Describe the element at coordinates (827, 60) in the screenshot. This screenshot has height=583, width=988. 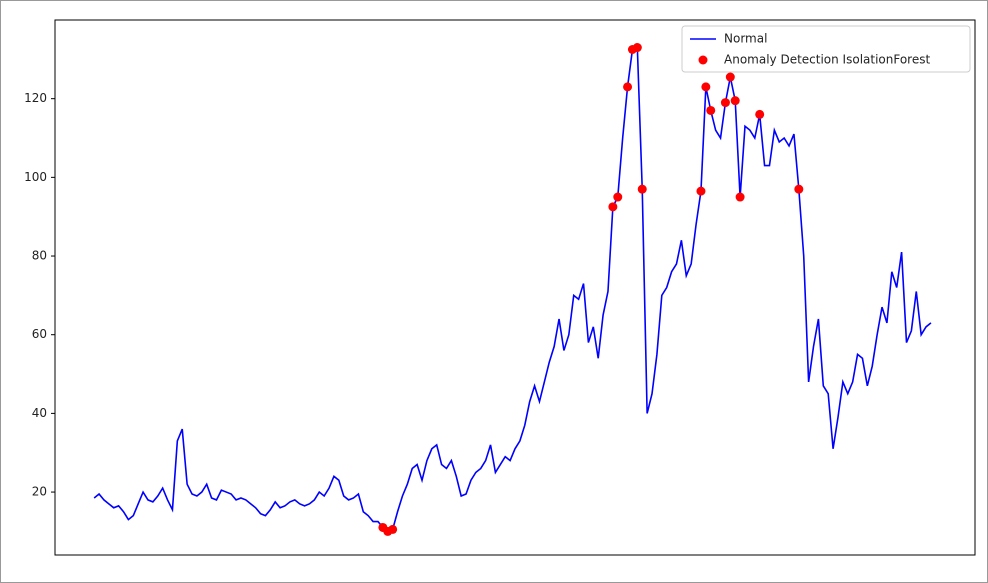
I see `legend-label: Anomaly Detection IsolationForest` at that location.